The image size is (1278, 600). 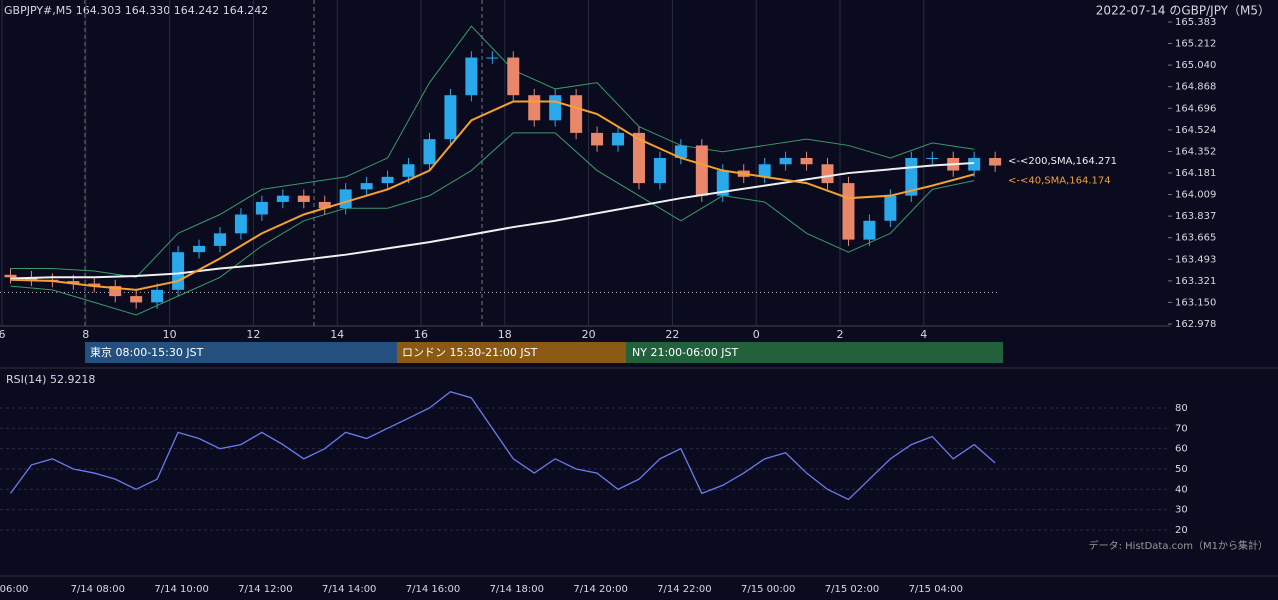 I want to click on y-tick-label: 80, so click(x=1181, y=408).